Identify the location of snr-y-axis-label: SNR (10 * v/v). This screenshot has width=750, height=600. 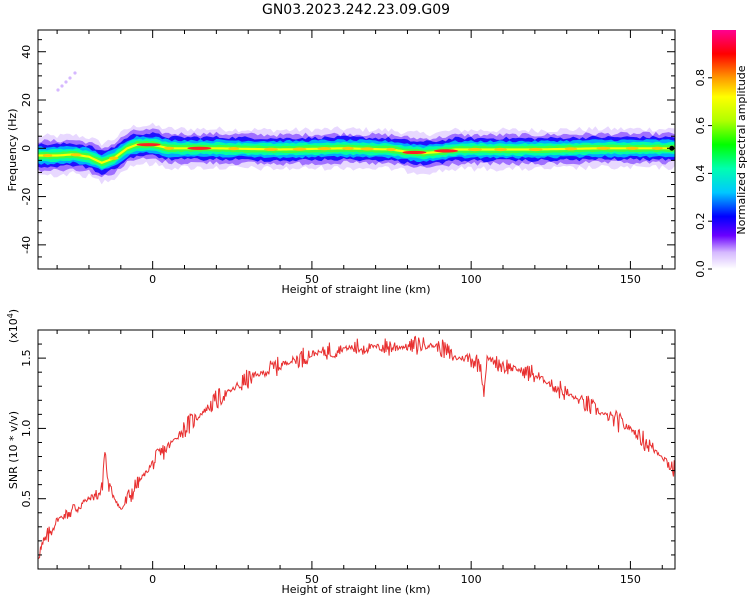
(13, 450).